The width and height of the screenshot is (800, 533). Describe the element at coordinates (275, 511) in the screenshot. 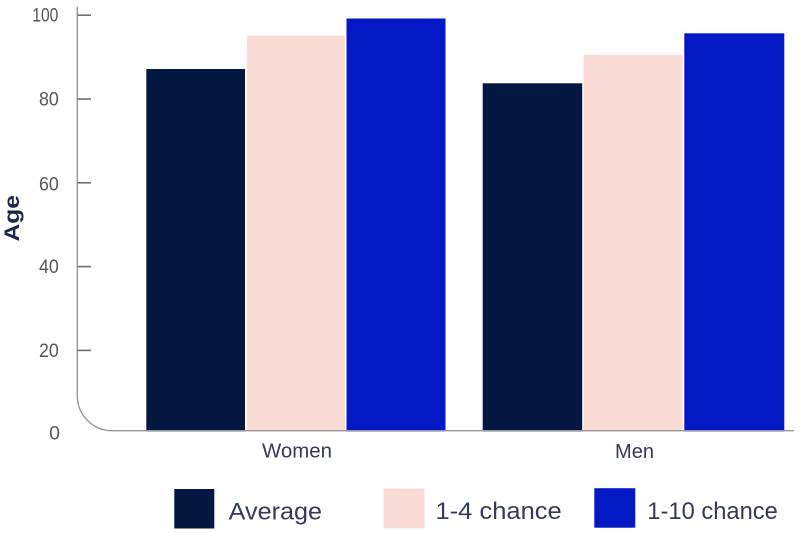

I see `svg-text: Average` at that location.